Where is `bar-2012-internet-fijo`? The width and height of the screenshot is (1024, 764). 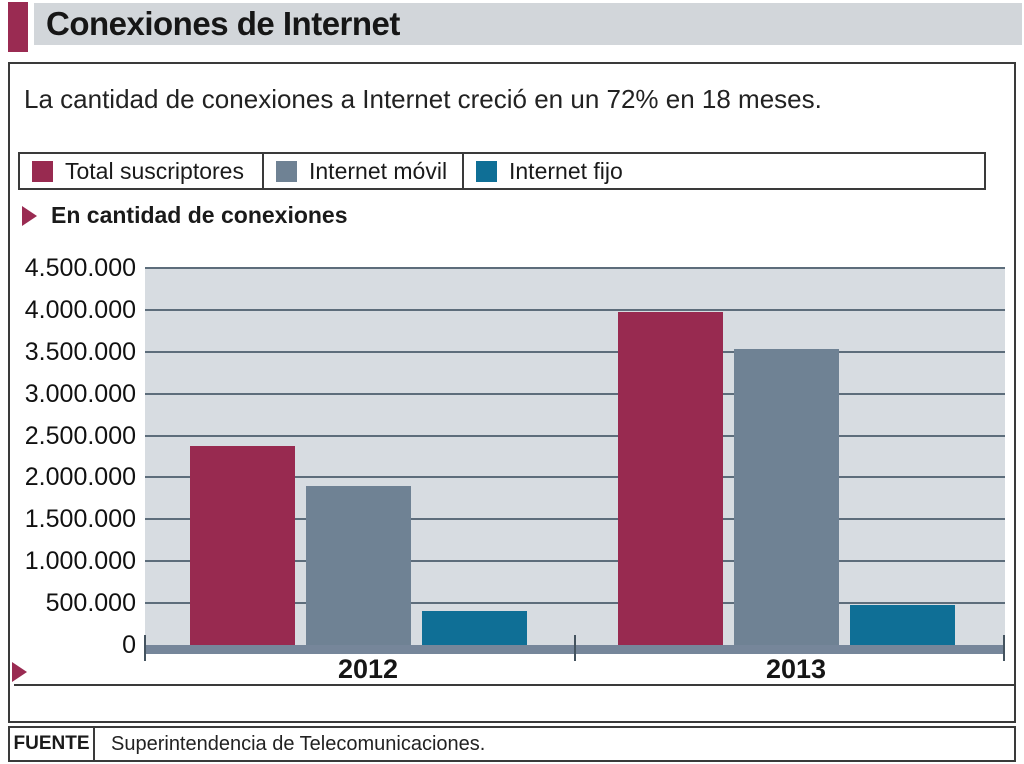 bar-2012-internet-fijo is located at coordinates (474, 628).